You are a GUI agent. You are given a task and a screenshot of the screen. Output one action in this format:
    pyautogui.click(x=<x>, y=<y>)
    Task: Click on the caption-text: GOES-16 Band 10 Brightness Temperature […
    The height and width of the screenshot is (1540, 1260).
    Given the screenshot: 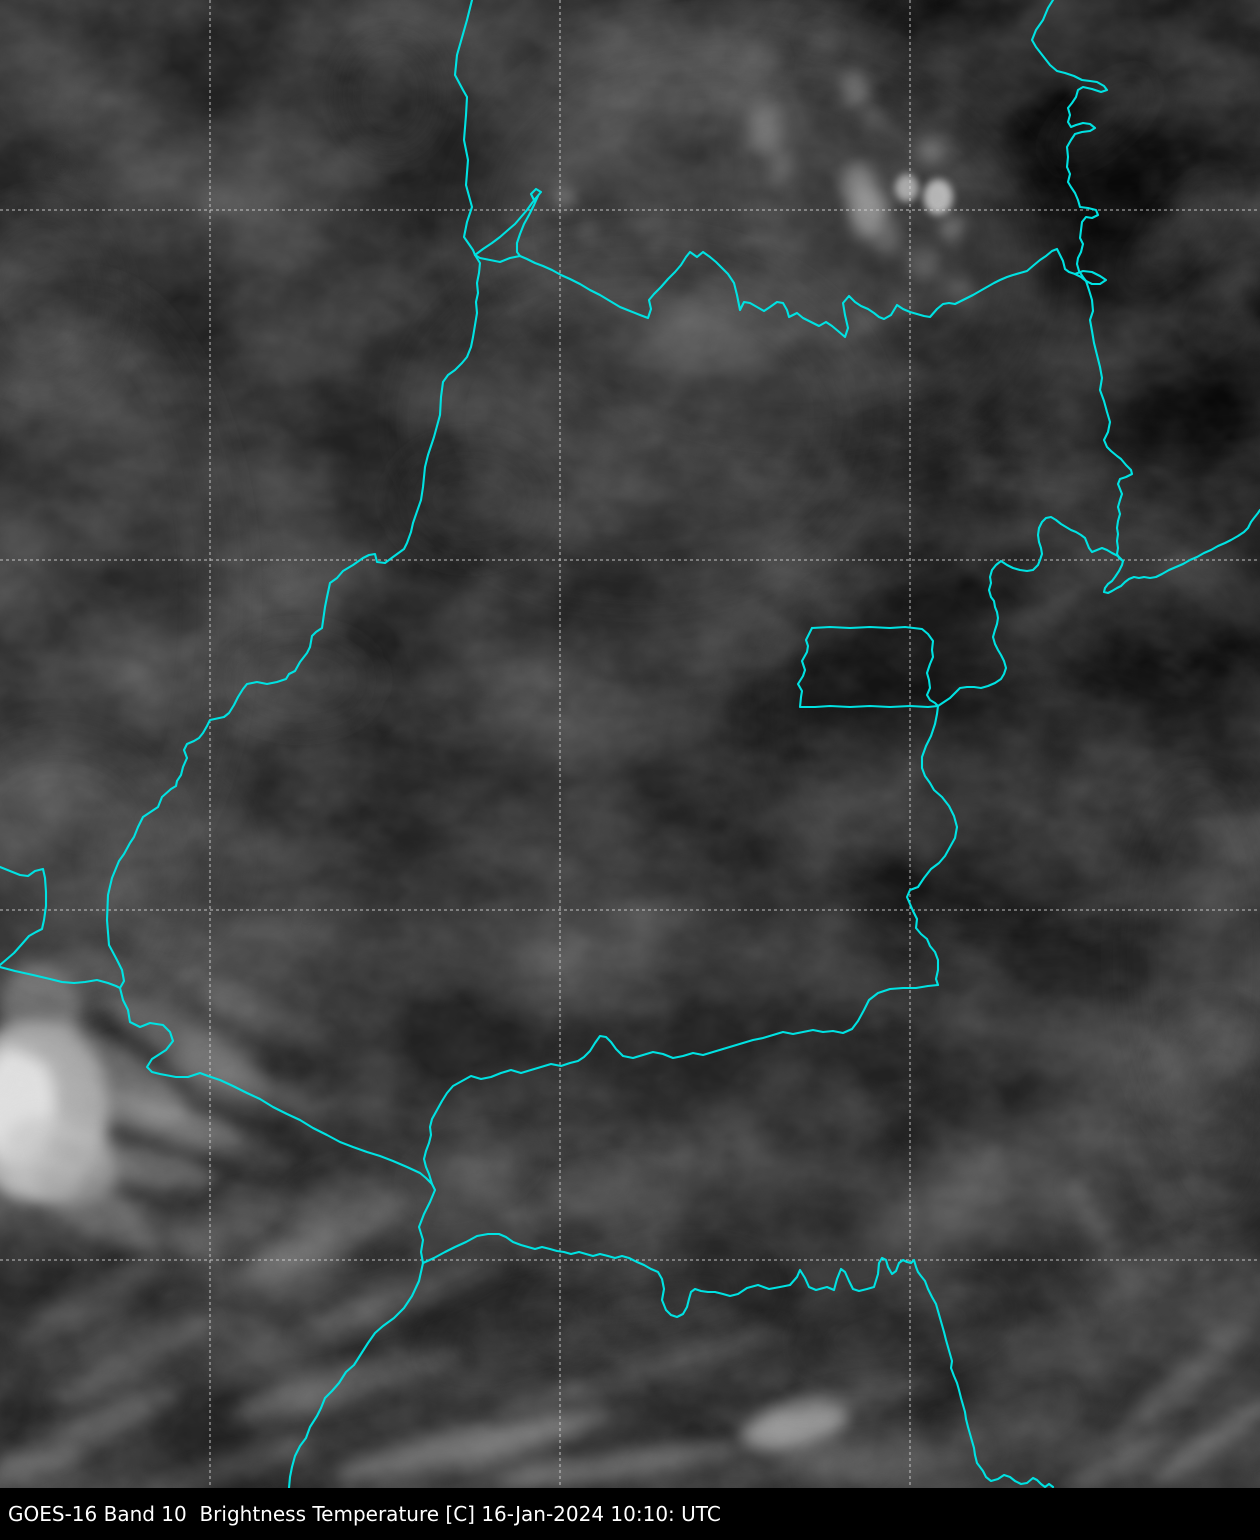 What is the action you would take?
    pyautogui.click(x=364, y=1514)
    